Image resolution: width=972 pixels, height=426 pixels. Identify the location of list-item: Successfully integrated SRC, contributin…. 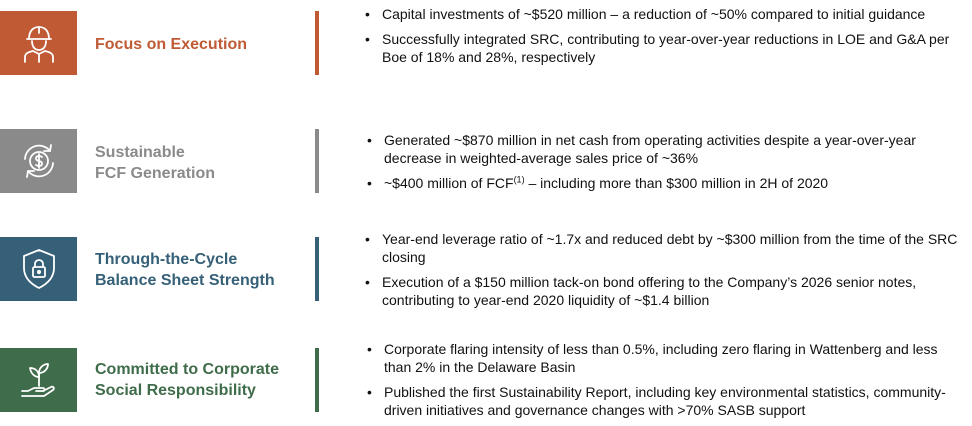
(660, 48).